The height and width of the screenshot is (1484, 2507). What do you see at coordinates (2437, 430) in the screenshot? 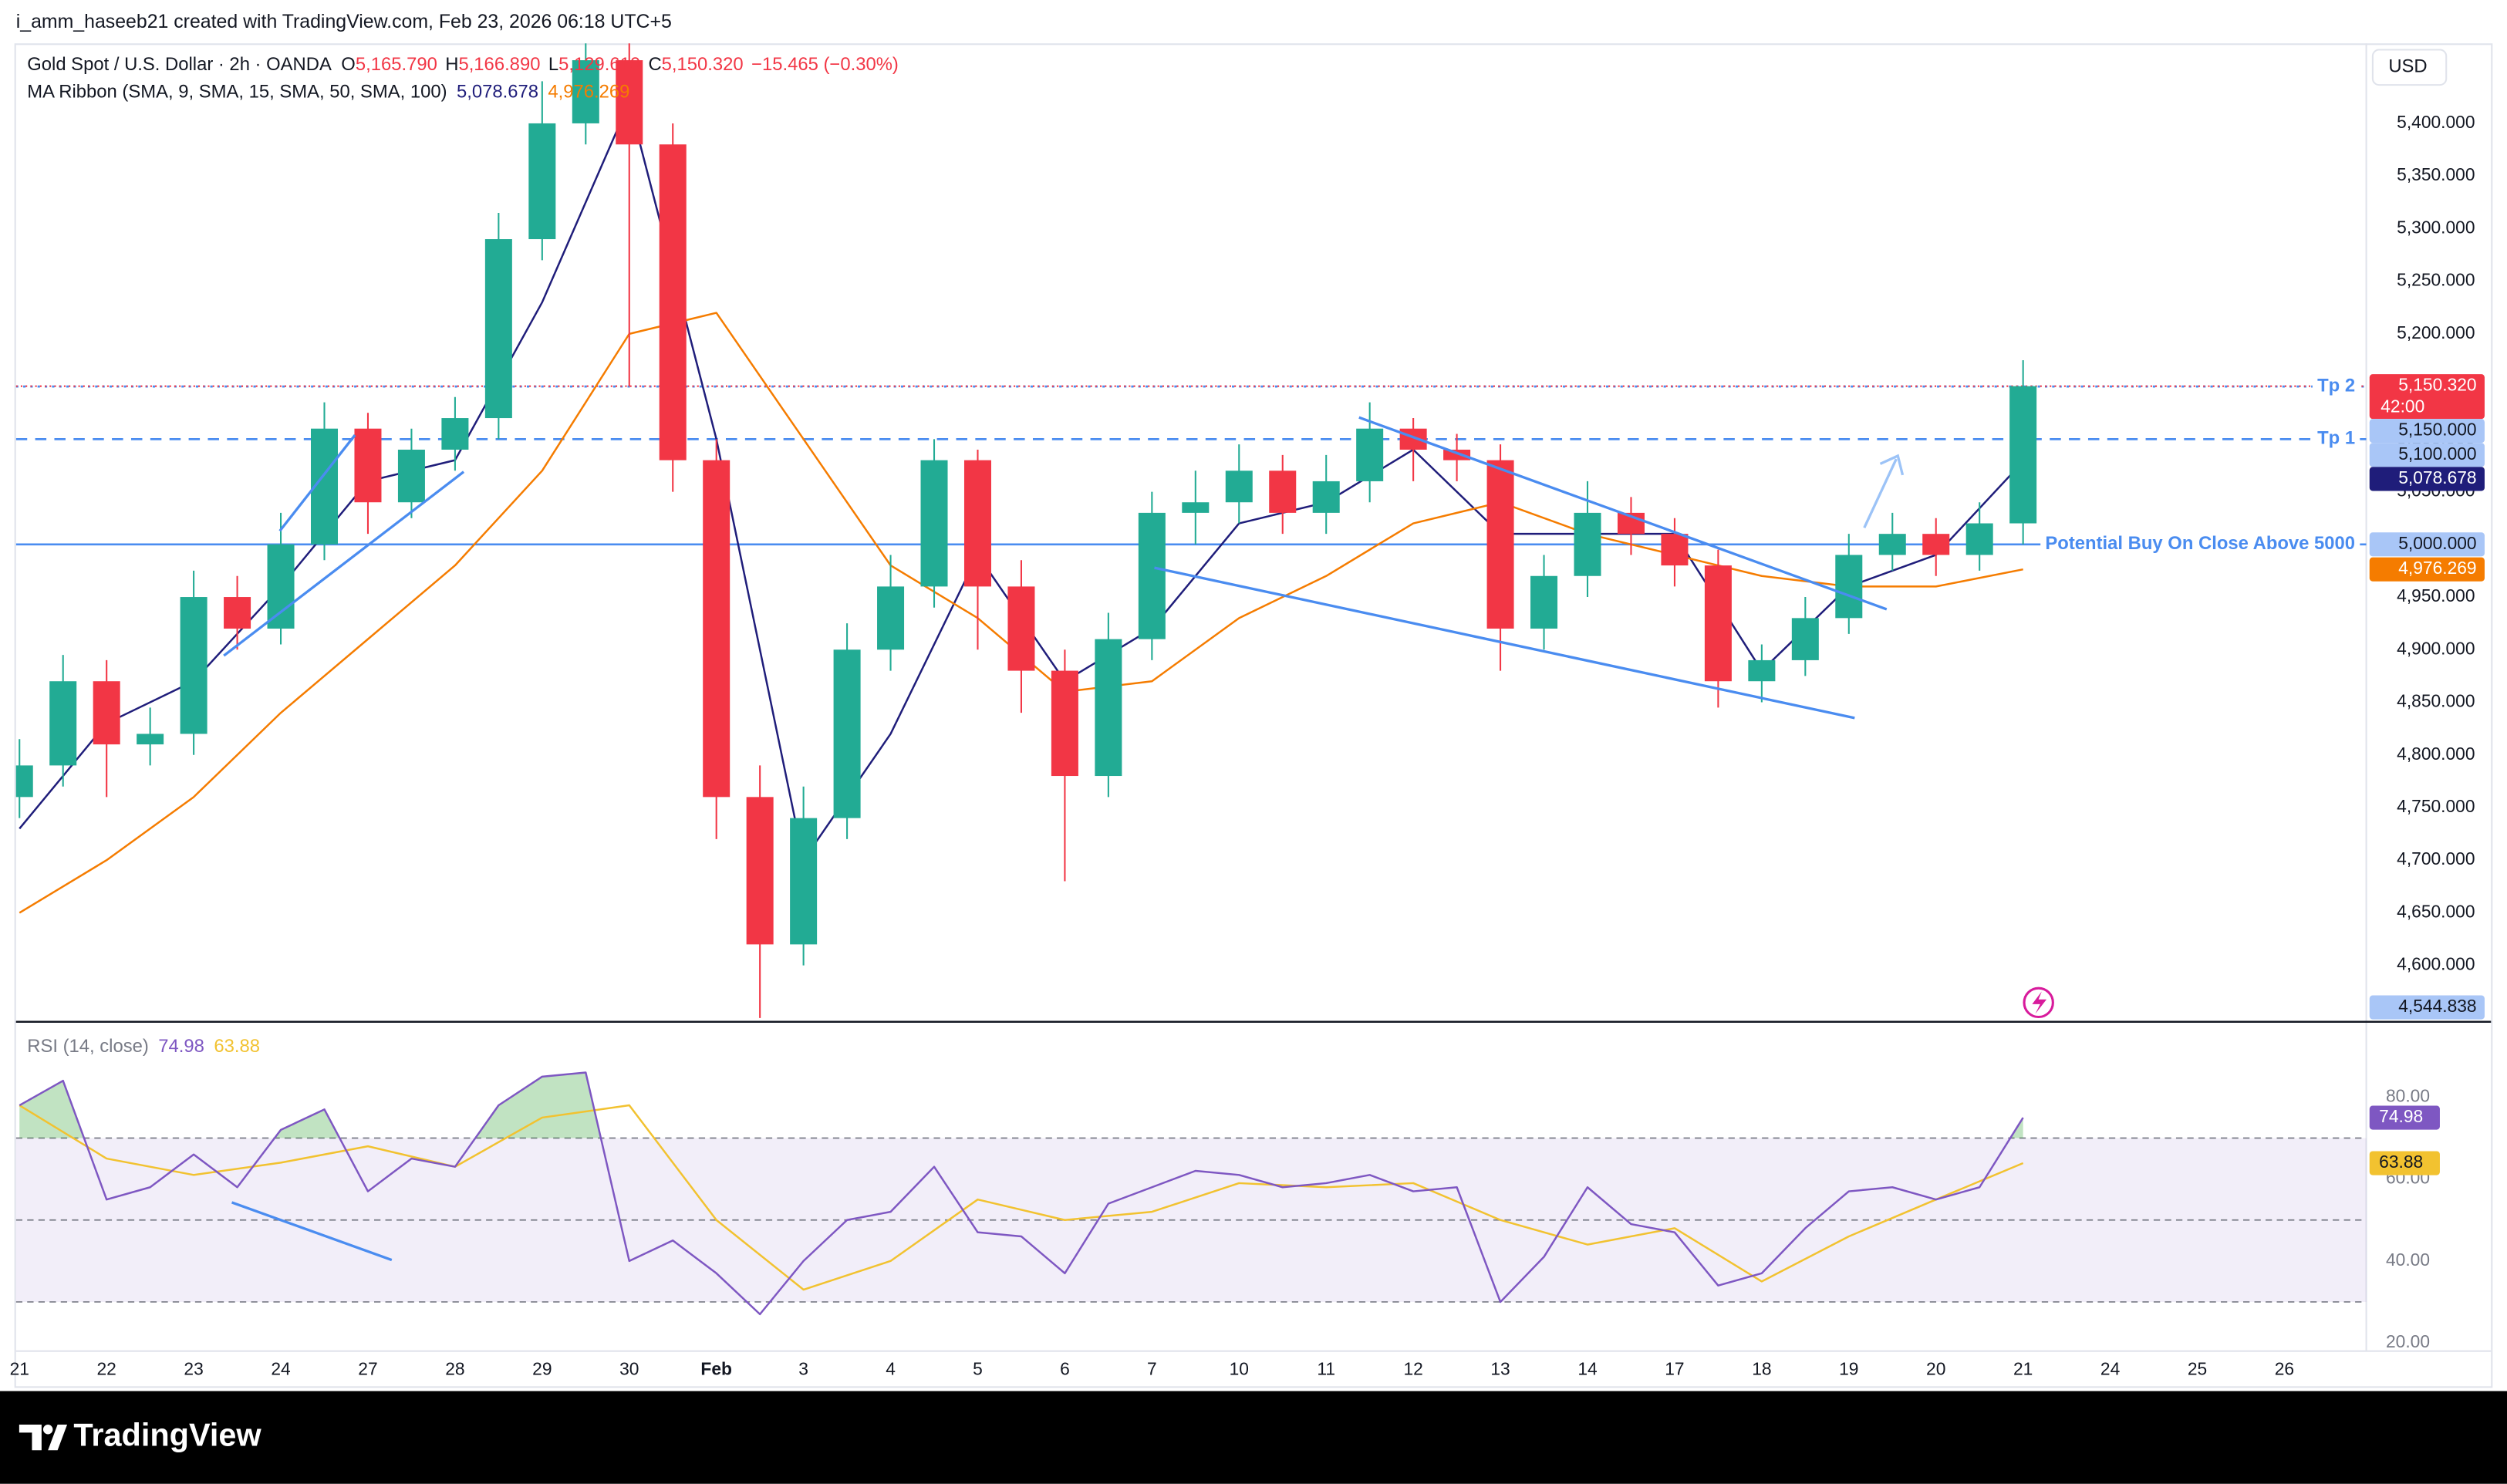
I see `price-label: 5,150.000` at bounding box center [2437, 430].